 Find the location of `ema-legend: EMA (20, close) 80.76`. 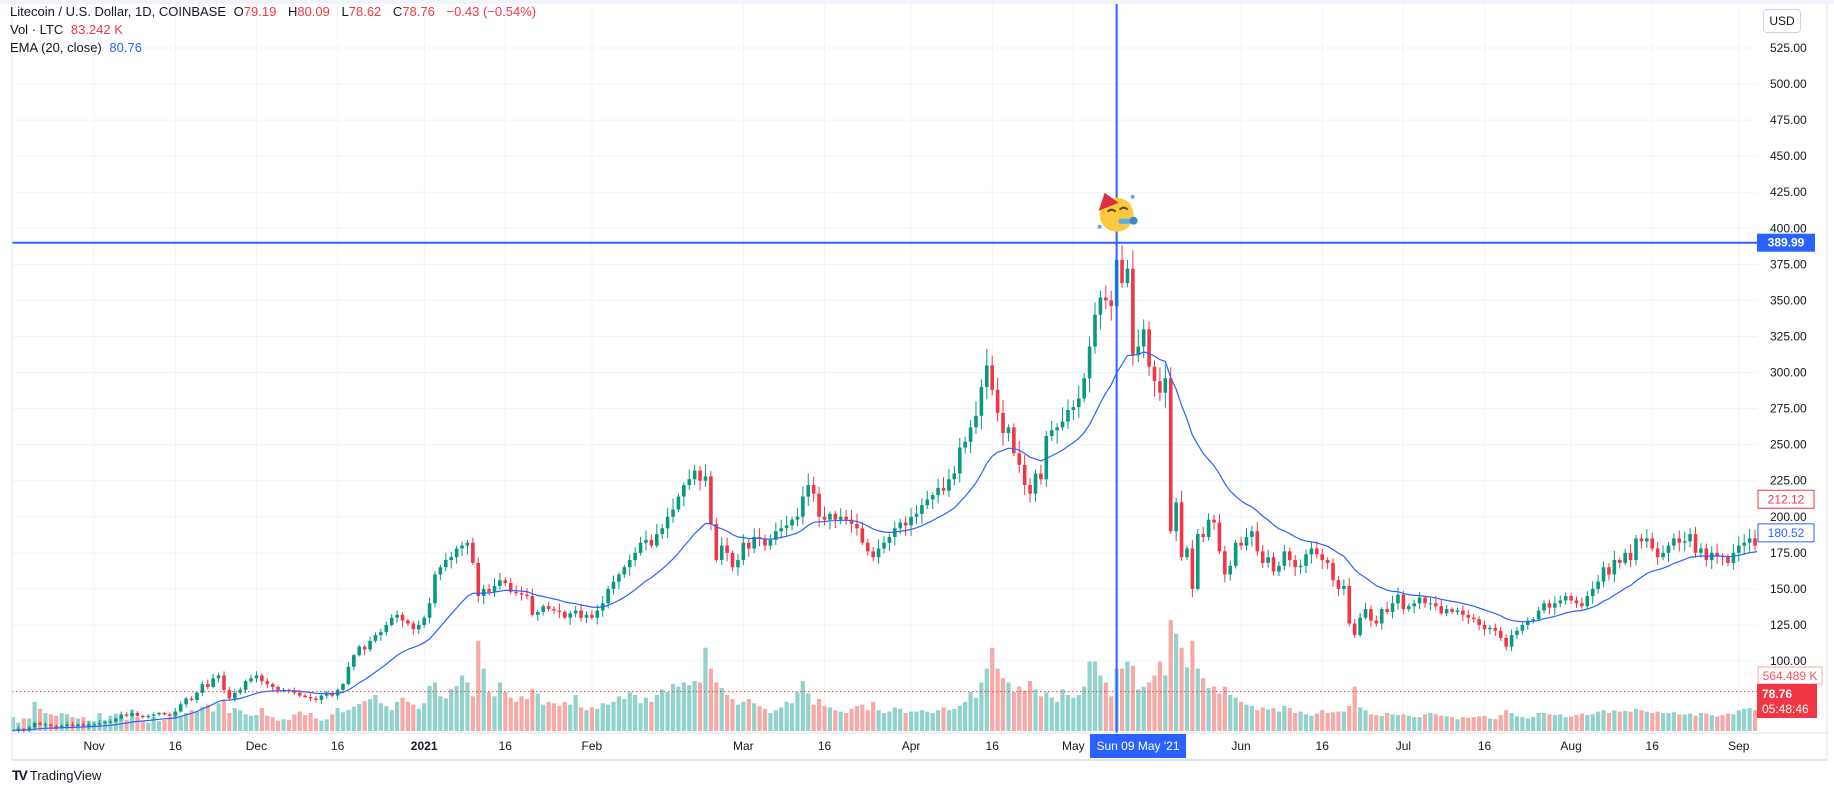

ema-legend: EMA (20, close) 80.76 is located at coordinates (78, 48).